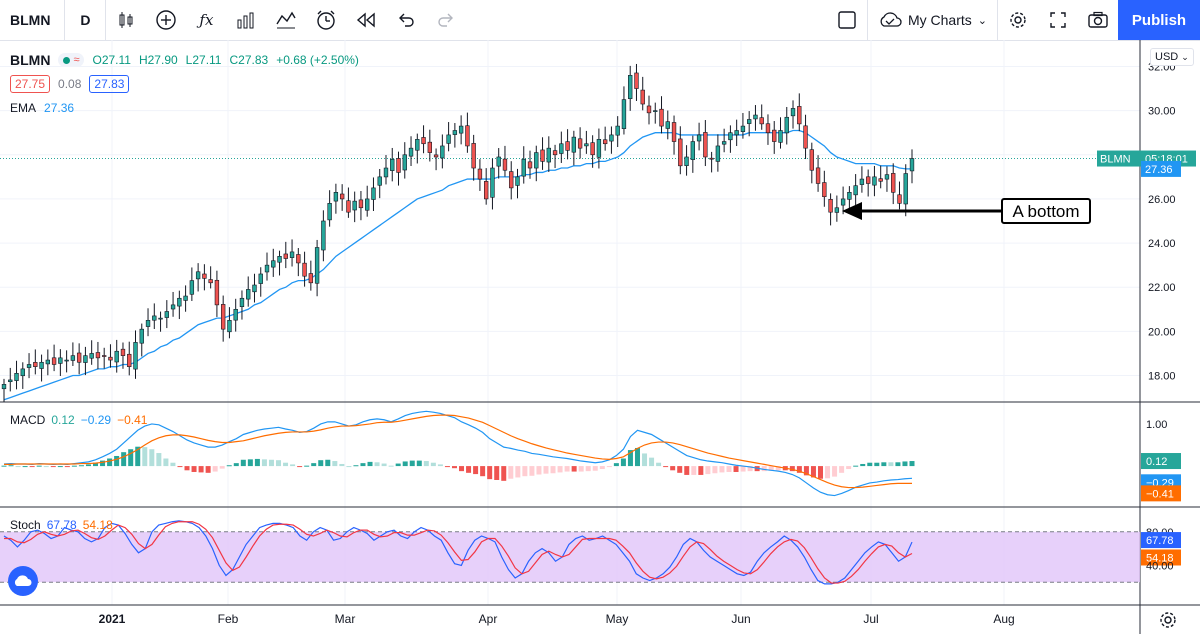  I want to click on add-indicator-icon, so click(166, 20).